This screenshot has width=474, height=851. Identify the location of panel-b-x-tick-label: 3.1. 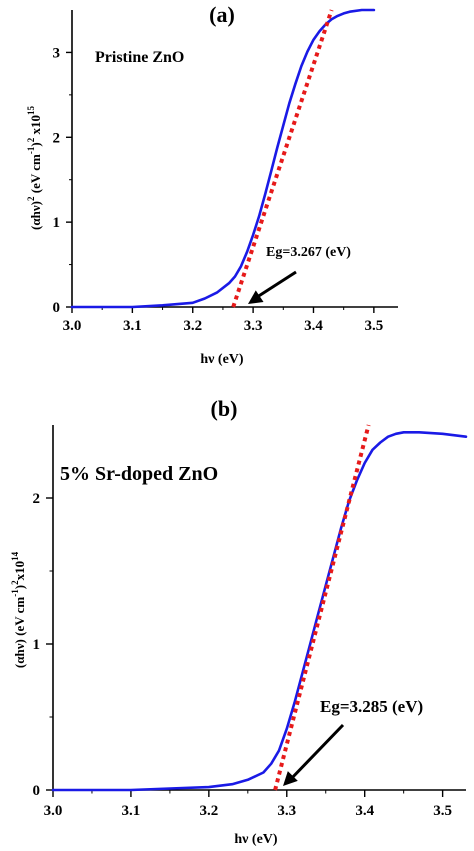
(131, 811).